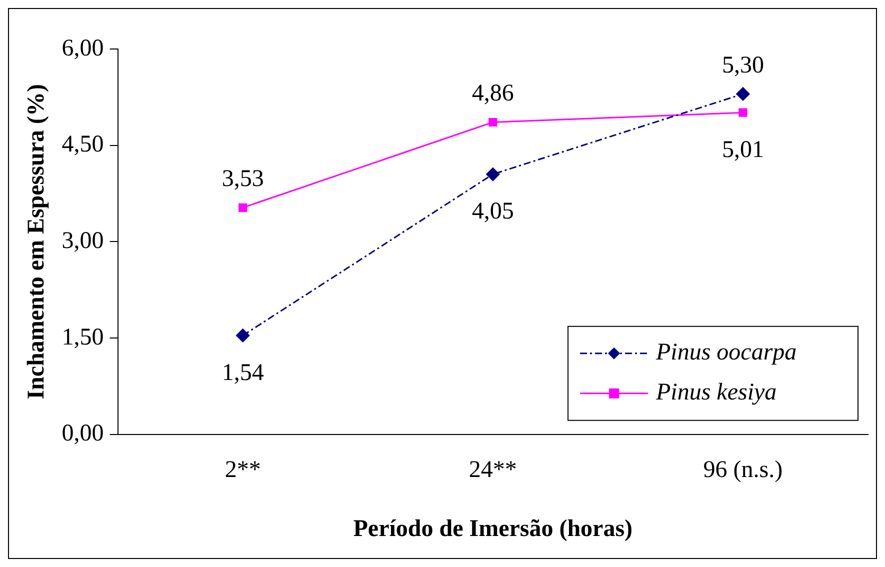 The width and height of the screenshot is (885, 567). Describe the element at coordinates (242, 470) in the screenshot. I see `x-tick-label: 2**` at that location.